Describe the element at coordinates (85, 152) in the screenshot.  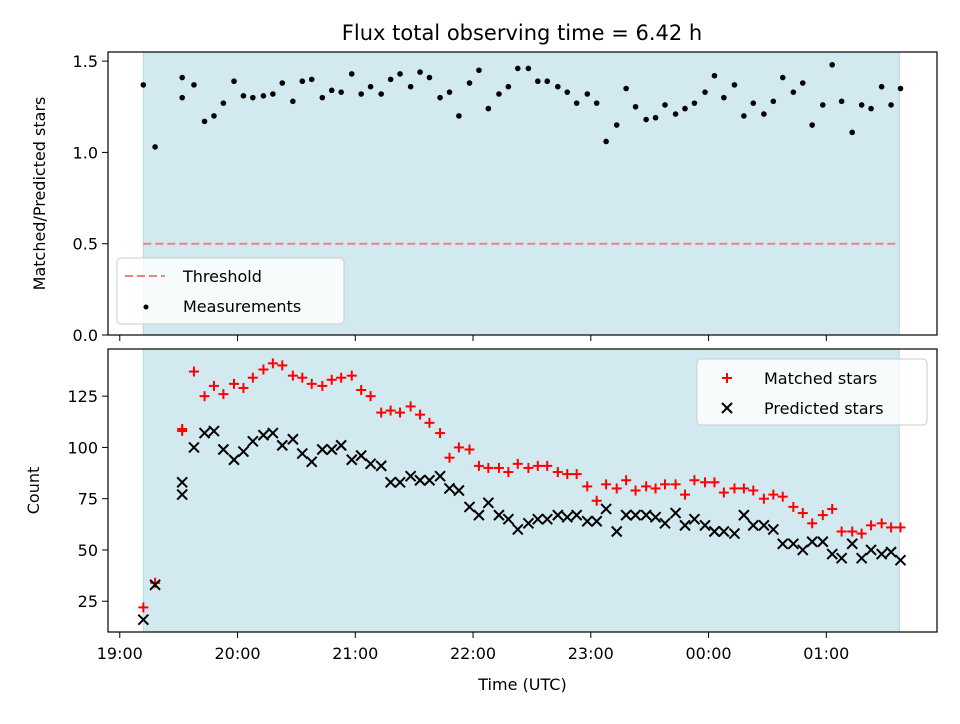
I see `y-tick-label: 1.0` at that location.